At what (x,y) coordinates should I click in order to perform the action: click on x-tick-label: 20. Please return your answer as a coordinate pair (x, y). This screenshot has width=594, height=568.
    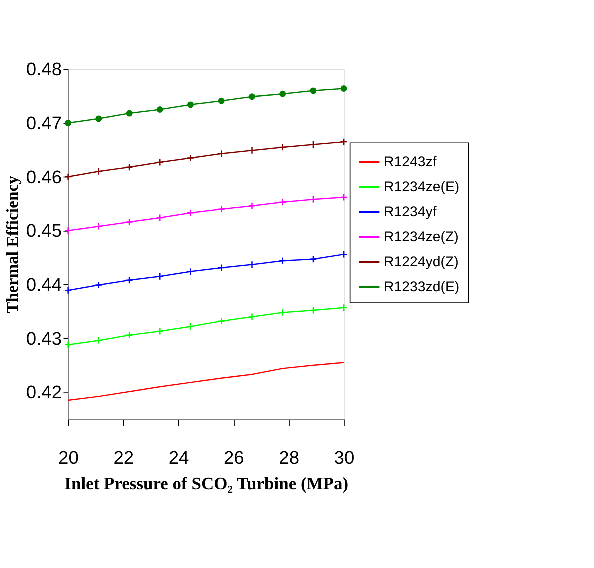
    Looking at the image, I should click on (68, 457).